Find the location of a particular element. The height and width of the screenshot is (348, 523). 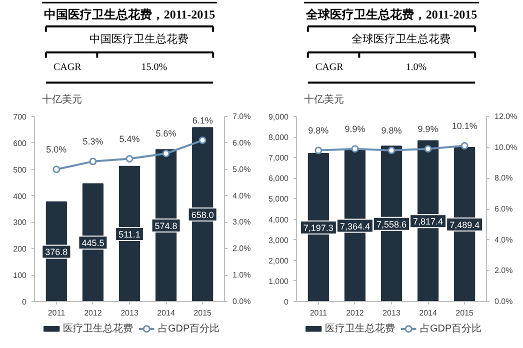

y-tick-label: 300 is located at coordinates (20, 223).